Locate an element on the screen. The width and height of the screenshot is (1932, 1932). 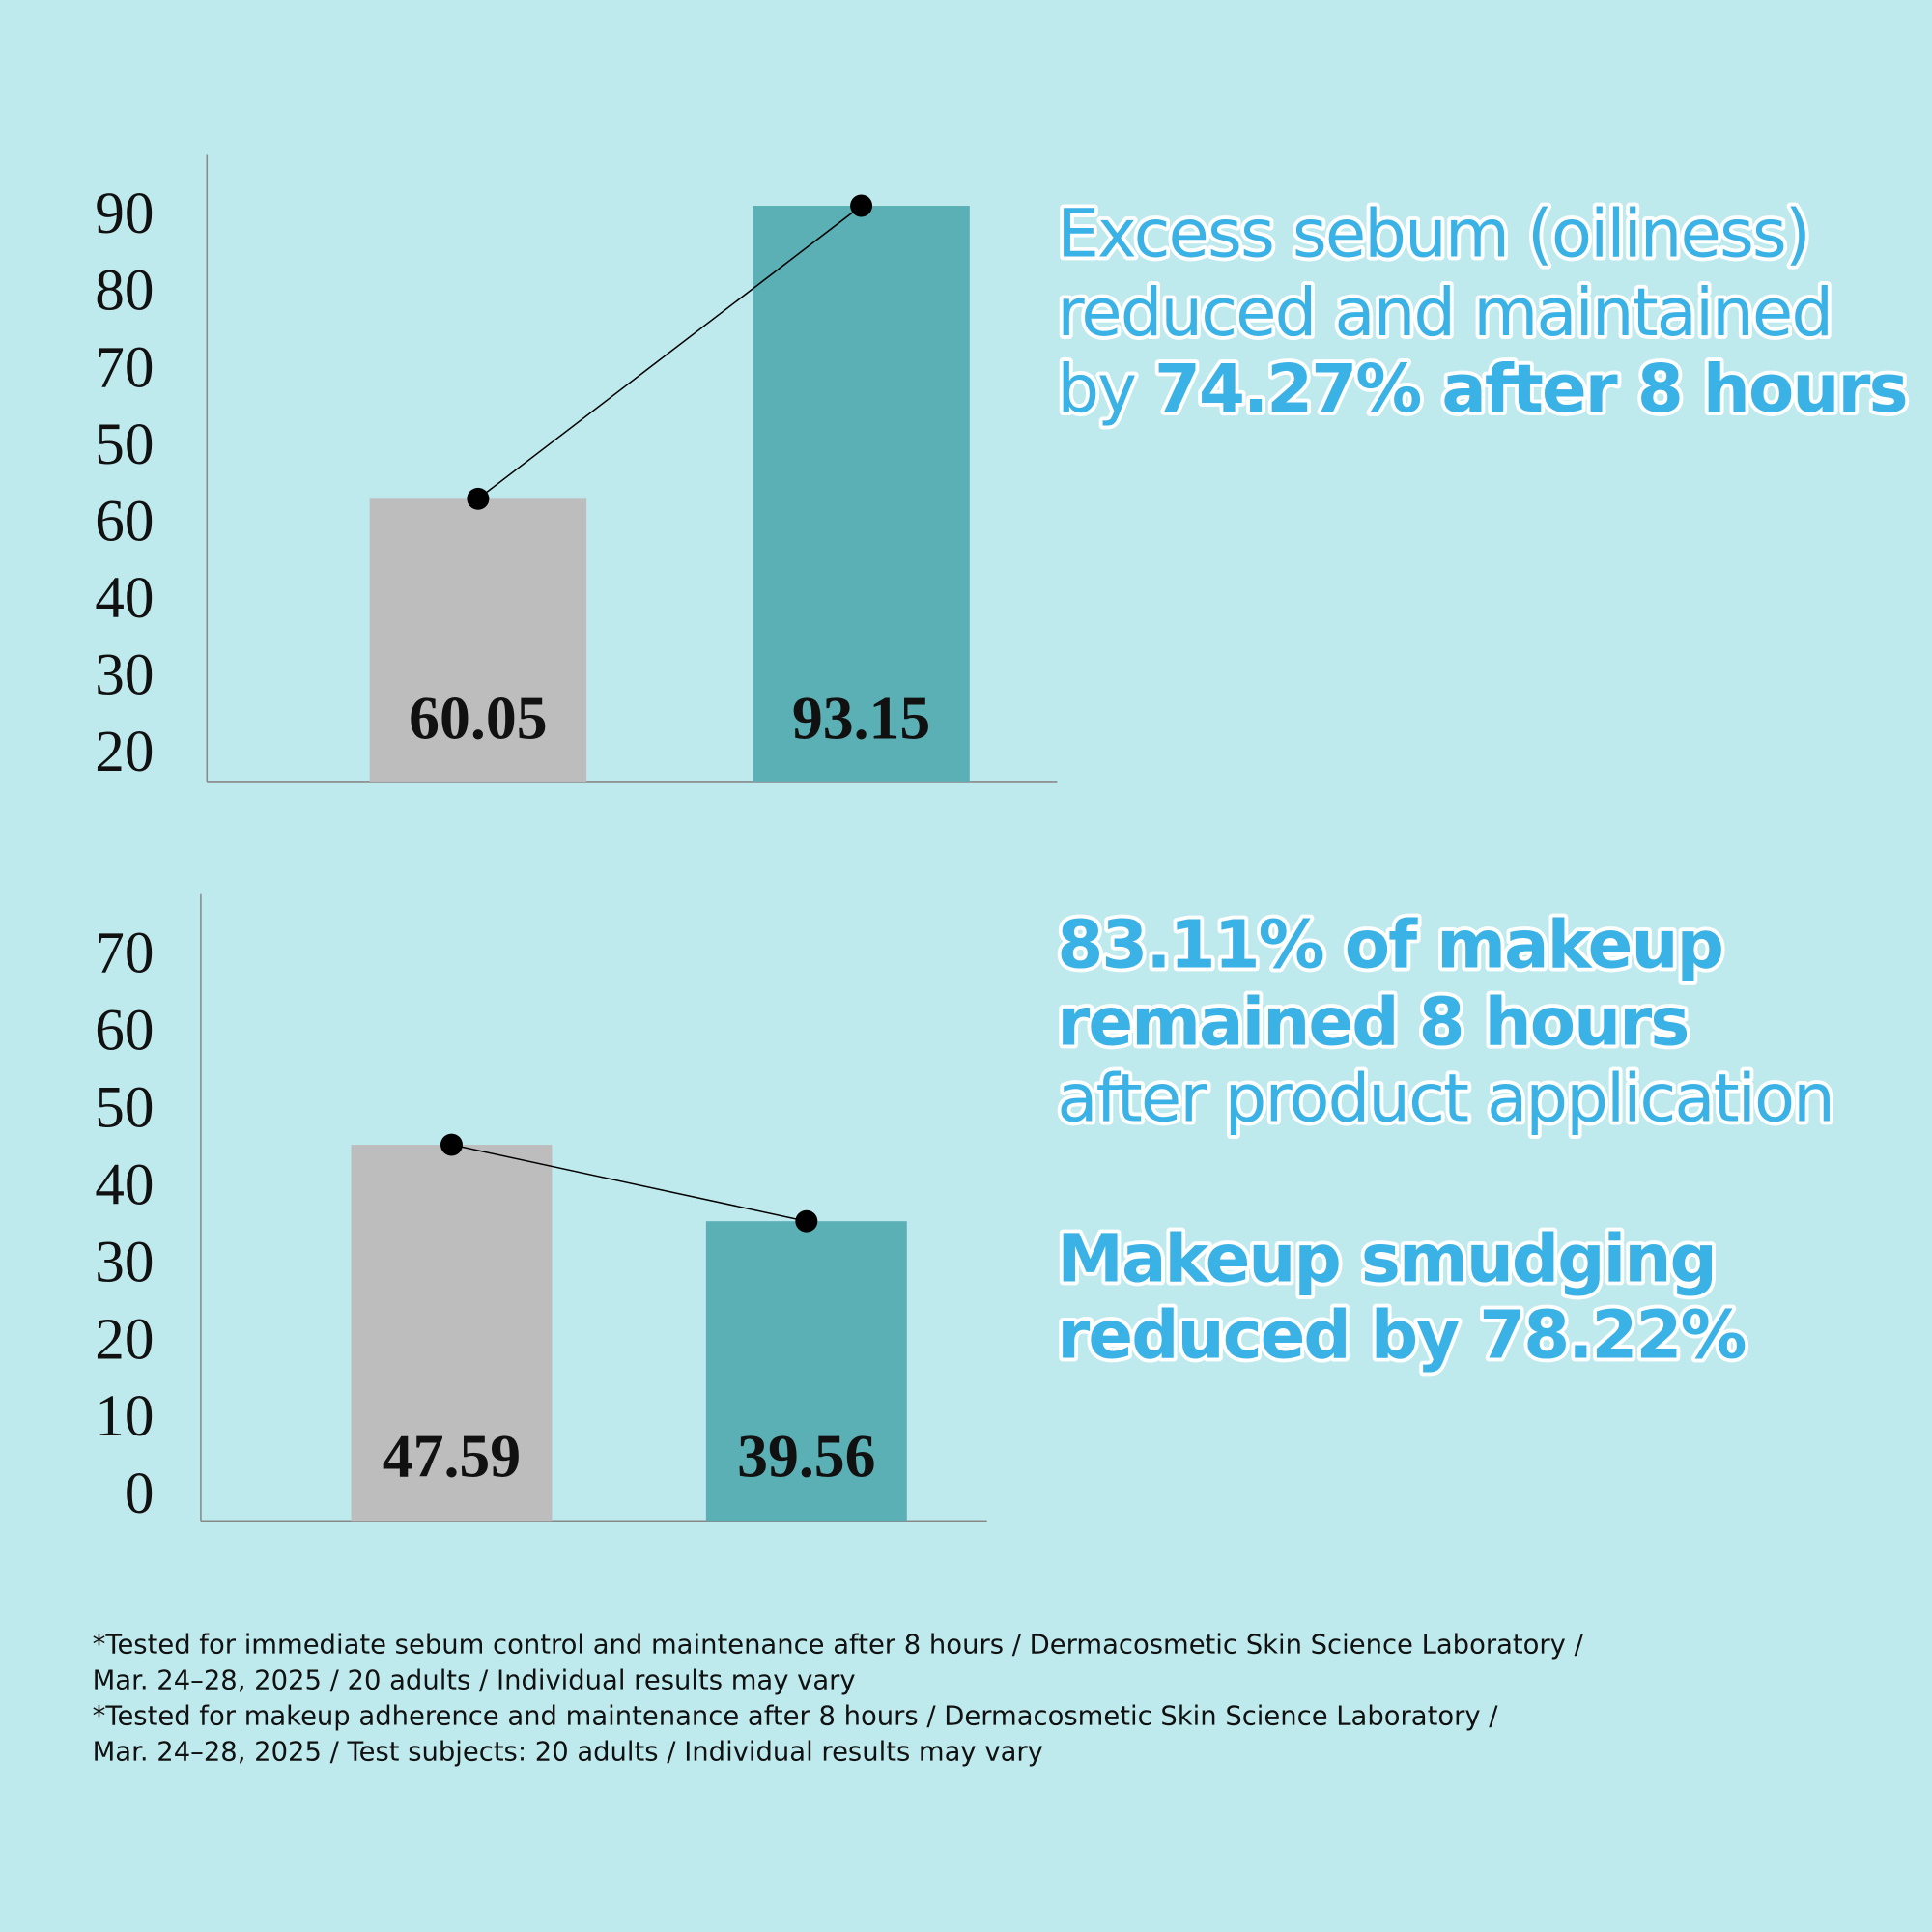
headline: after product application is located at coordinates (1445, 1099).